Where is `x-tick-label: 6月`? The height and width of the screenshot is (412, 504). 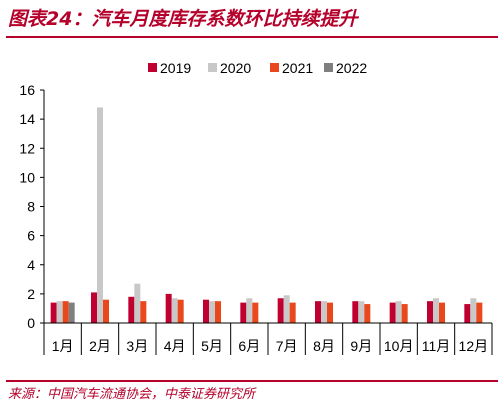 x-tick-label: 6月 is located at coordinates (249, 346).